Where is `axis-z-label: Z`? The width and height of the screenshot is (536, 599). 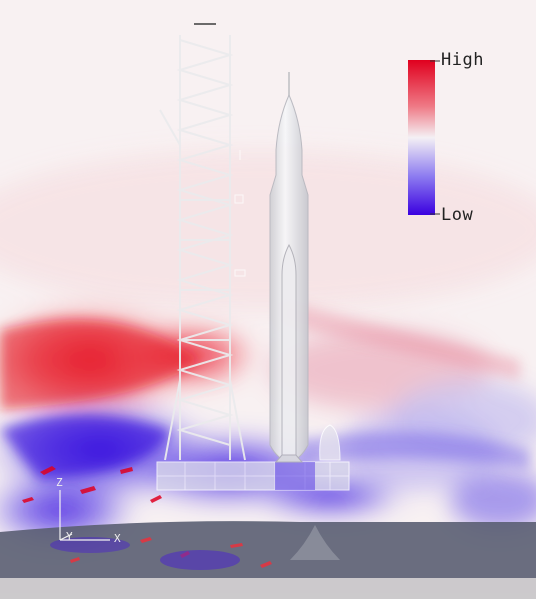
axis-z-label: Z is located at coordinates (59, 482).